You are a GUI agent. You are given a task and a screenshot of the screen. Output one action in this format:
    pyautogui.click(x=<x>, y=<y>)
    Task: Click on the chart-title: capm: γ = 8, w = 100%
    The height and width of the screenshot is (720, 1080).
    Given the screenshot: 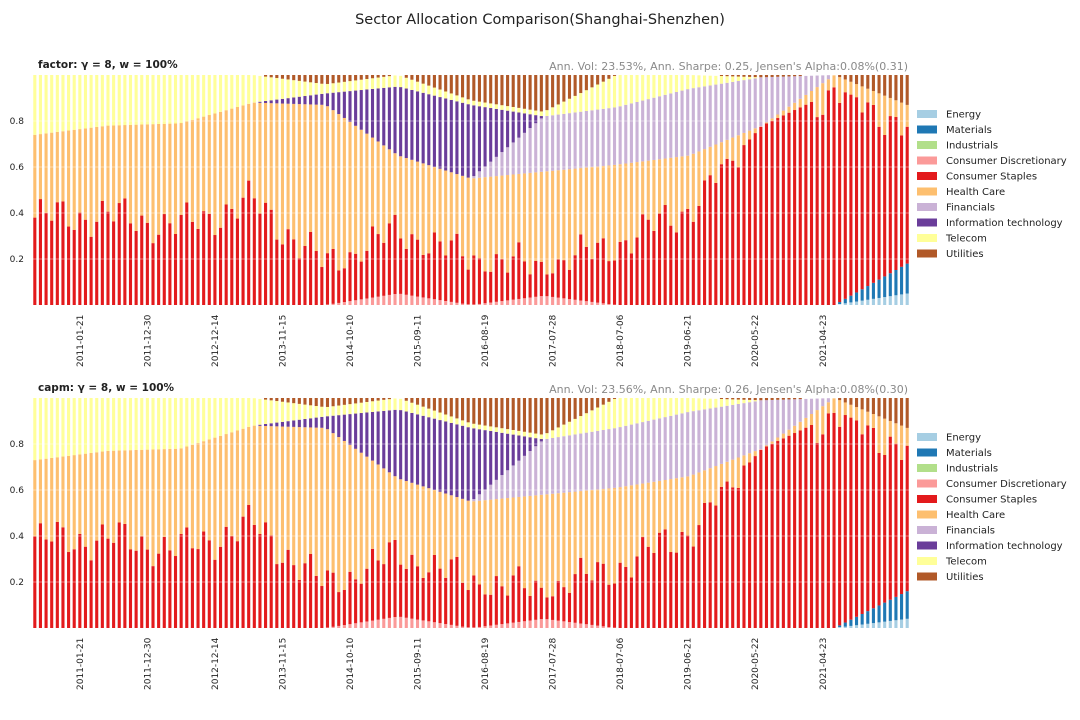 What is the action you would take?
    pyautogui.click(x=106, y=388)
    